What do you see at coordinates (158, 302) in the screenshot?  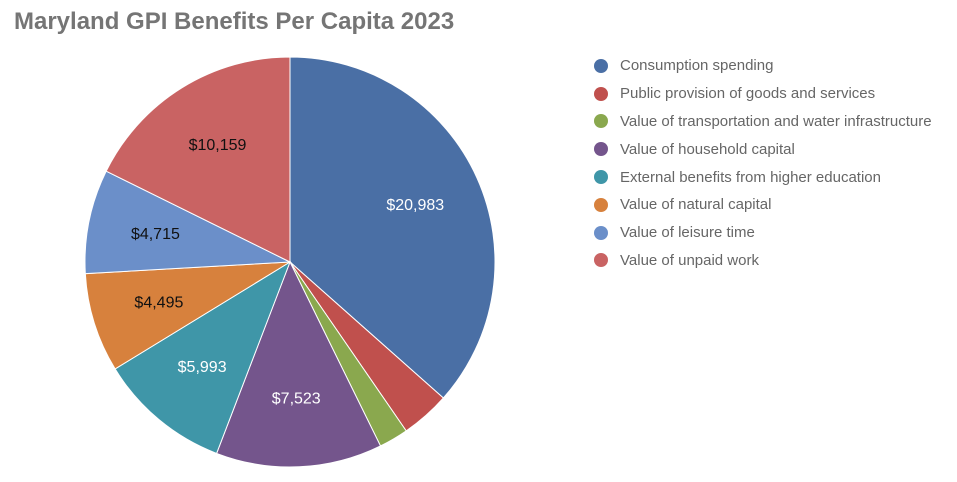 I see `slice-value-label: $4,495` at bounding box center [158, 302].